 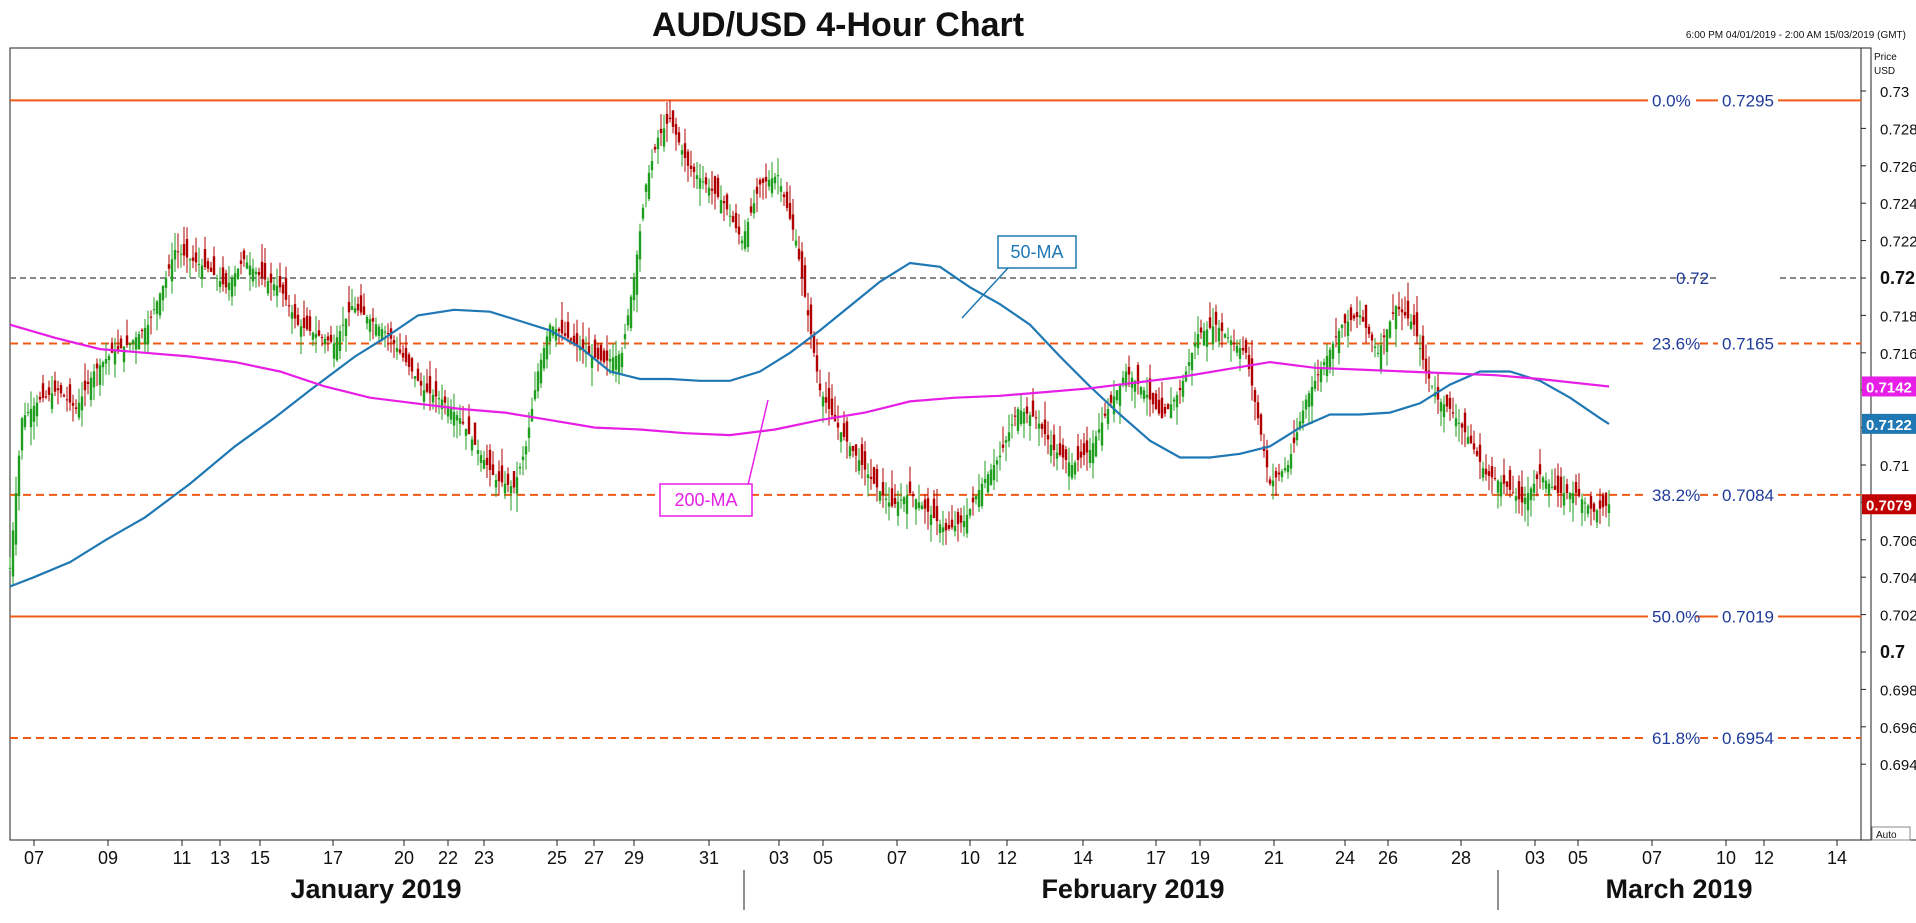 What do you see at coordinates (970, 858) in the screenshot?
I see `xtick-label: 10` at bounding box center [970, 858].